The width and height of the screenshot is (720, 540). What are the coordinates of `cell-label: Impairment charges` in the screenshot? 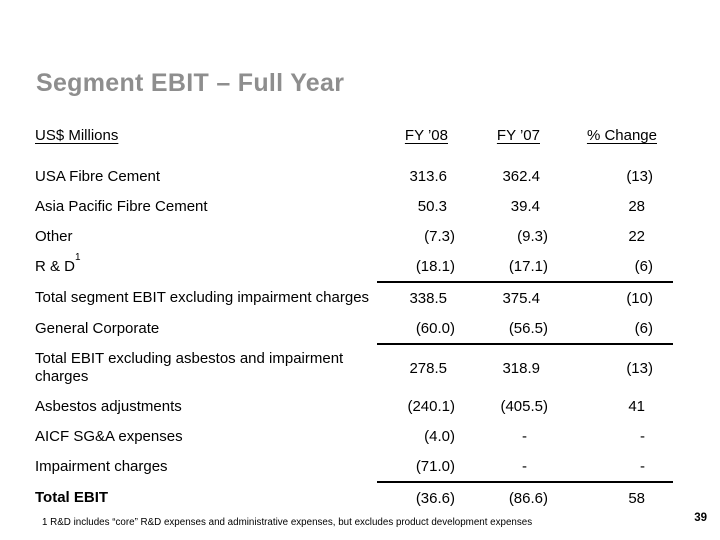 It's located at (206, 466).